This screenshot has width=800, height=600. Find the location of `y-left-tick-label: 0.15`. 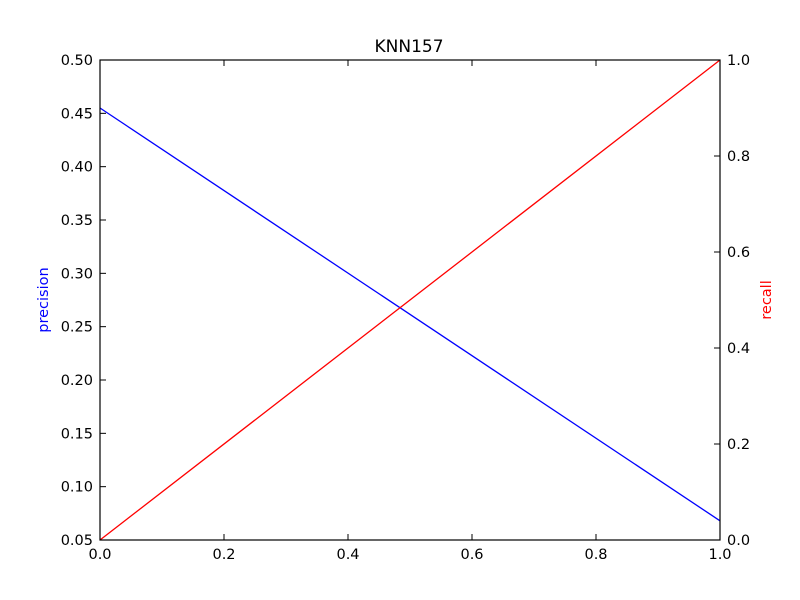

y-left-tick-label: 0.15 is located at coordinates (77, 434).